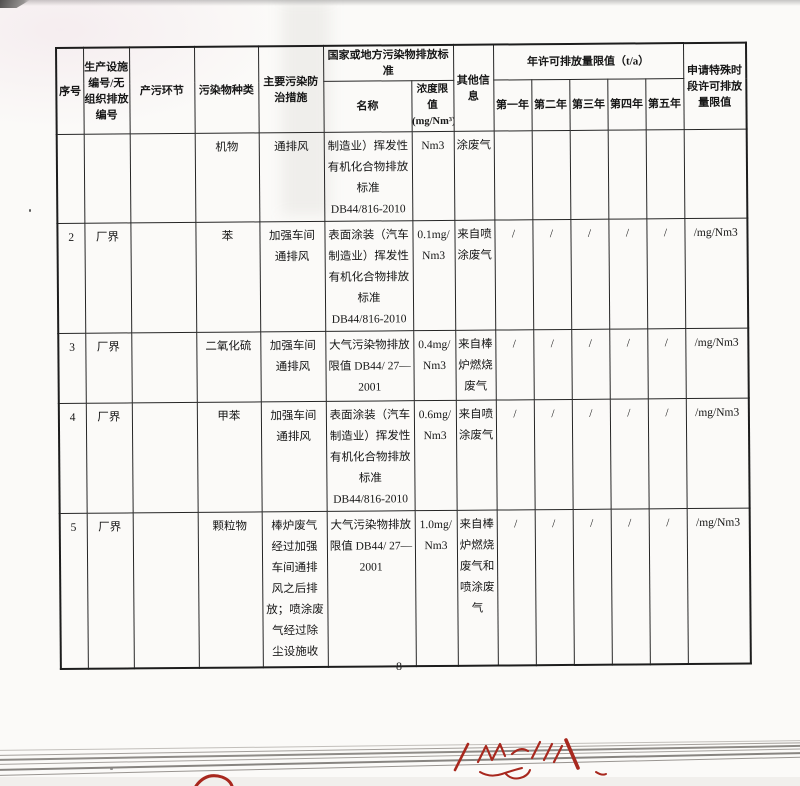 This screenshot has height=786, width=800. What do you see at coordinates (400, 781) in the screenshot?
I see `underlying-page-strip` at bounding box center [400, 781].